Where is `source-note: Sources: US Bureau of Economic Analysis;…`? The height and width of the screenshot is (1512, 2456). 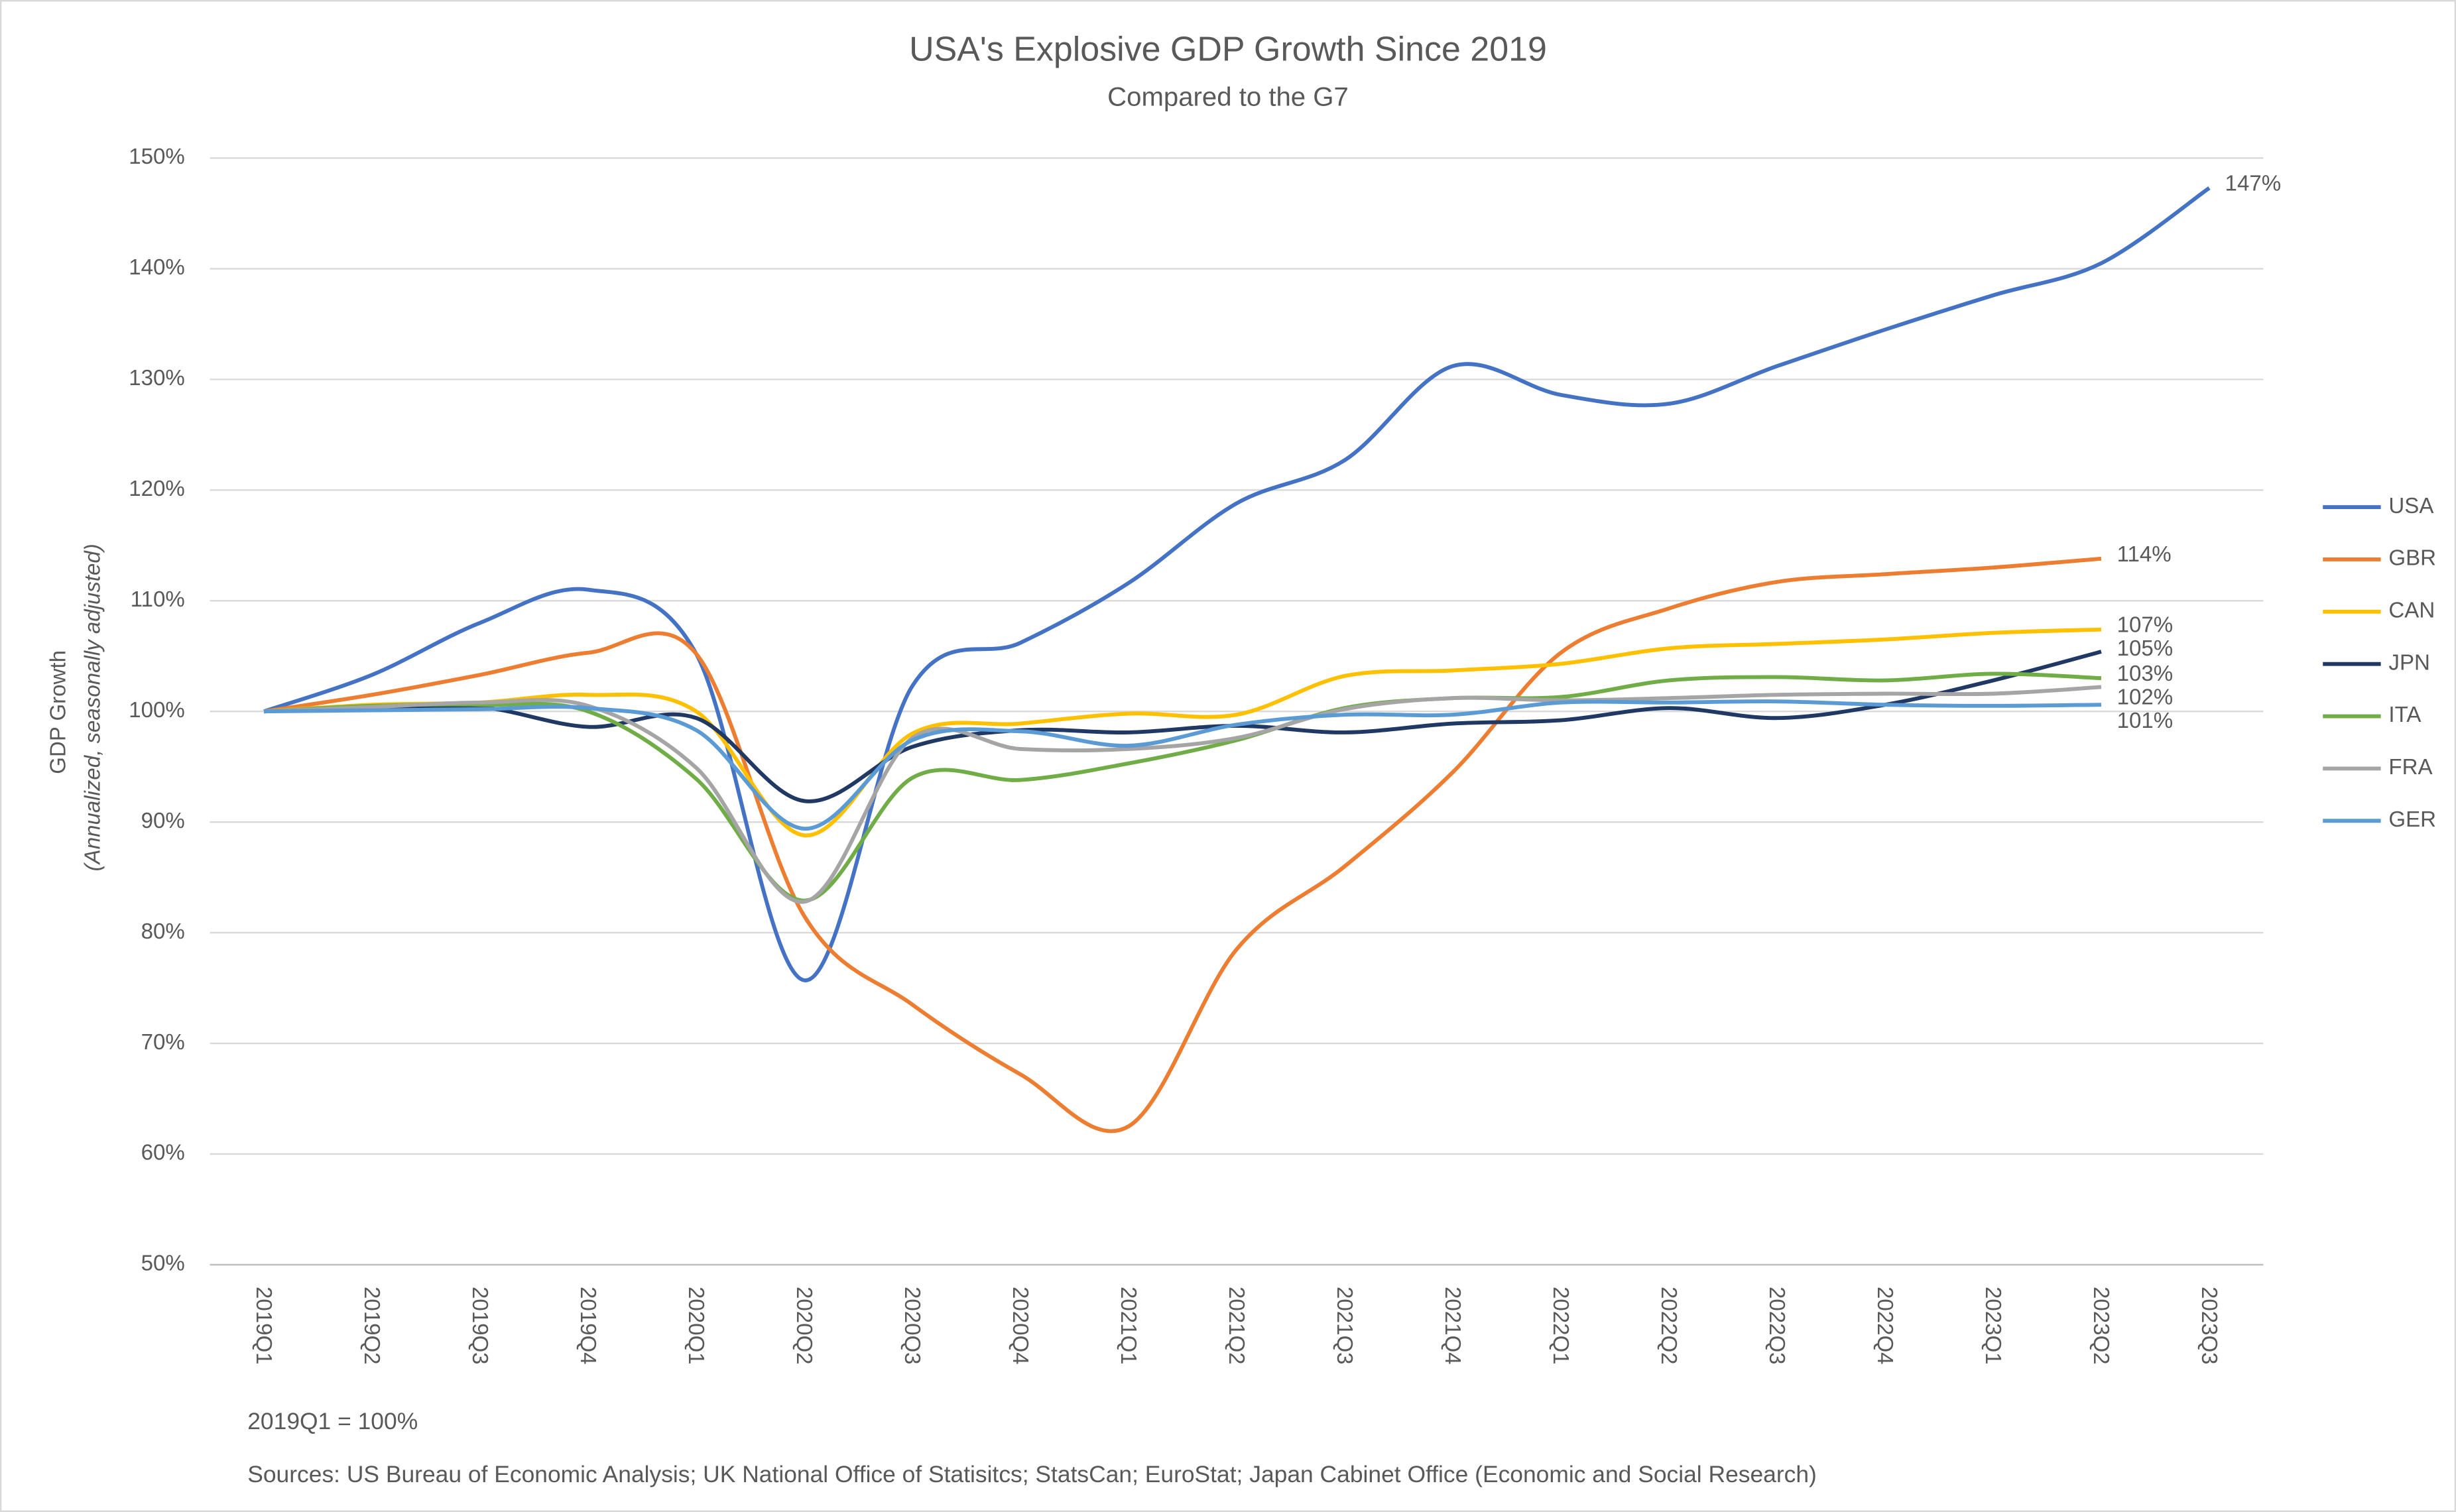 source-note: Sources: US Bureau of Economic Analysis;… is located at coordinates (1032, 1474).